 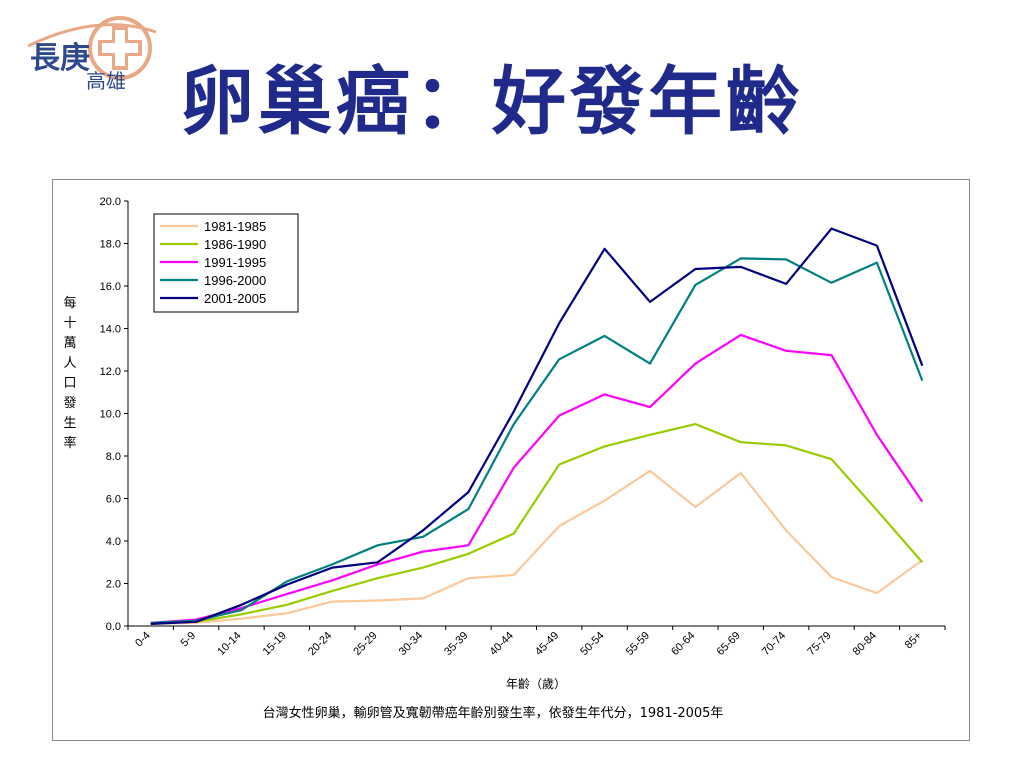 What do you see at coordinates (638, 644) in the screenshot?
I see `x-tick-label: 55-59` at bounding box center [638, 644].